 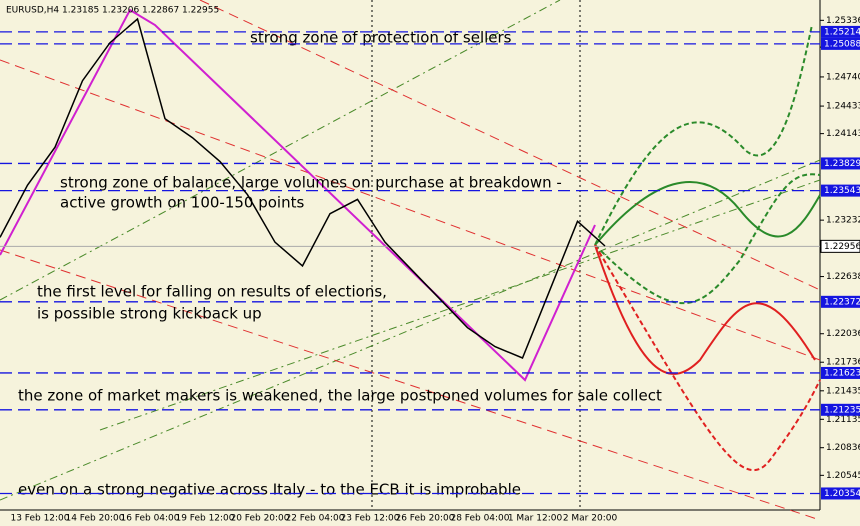 What do you see at coordinates (424, 519) in the screenshot?
I see `x-tick-label: 26 Feb 20:00` at bounding box center [424, 519].